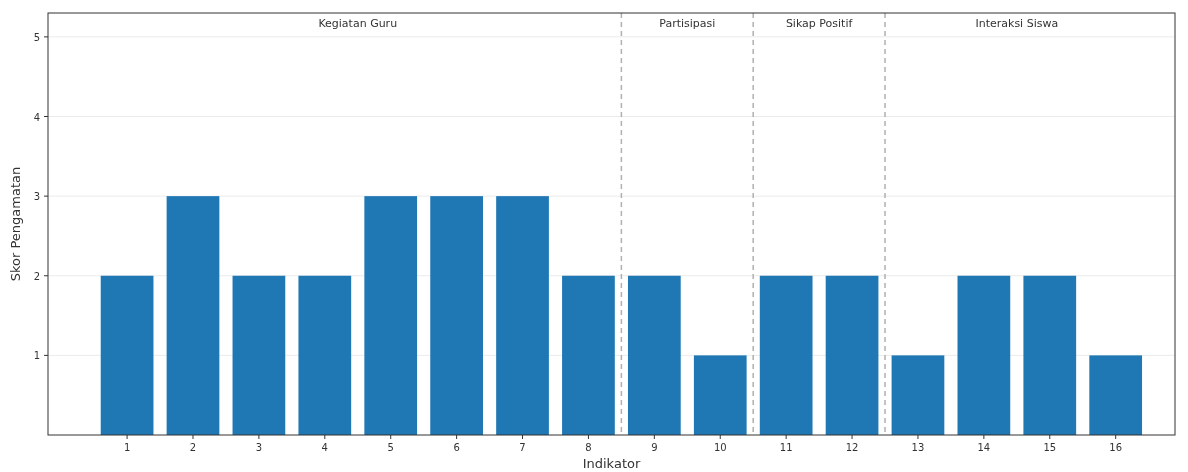  I want to click on x-tick-label: 16, so click(1116, 447).